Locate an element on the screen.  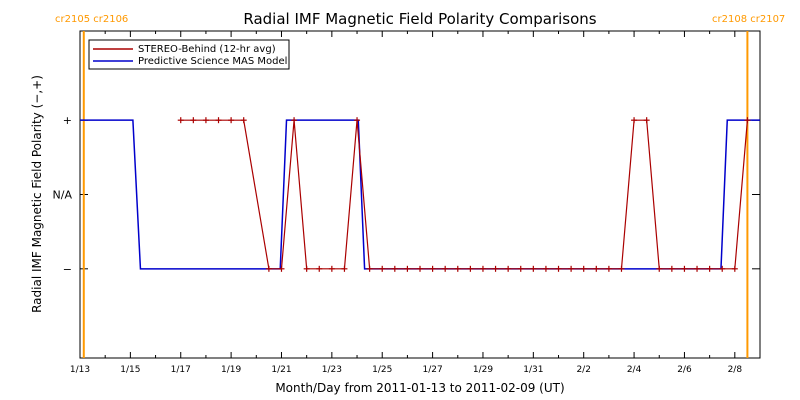
y-axis-label: Radial IMF Magnetic Field Polarity (−,+) is located at coordinates (37, 194).